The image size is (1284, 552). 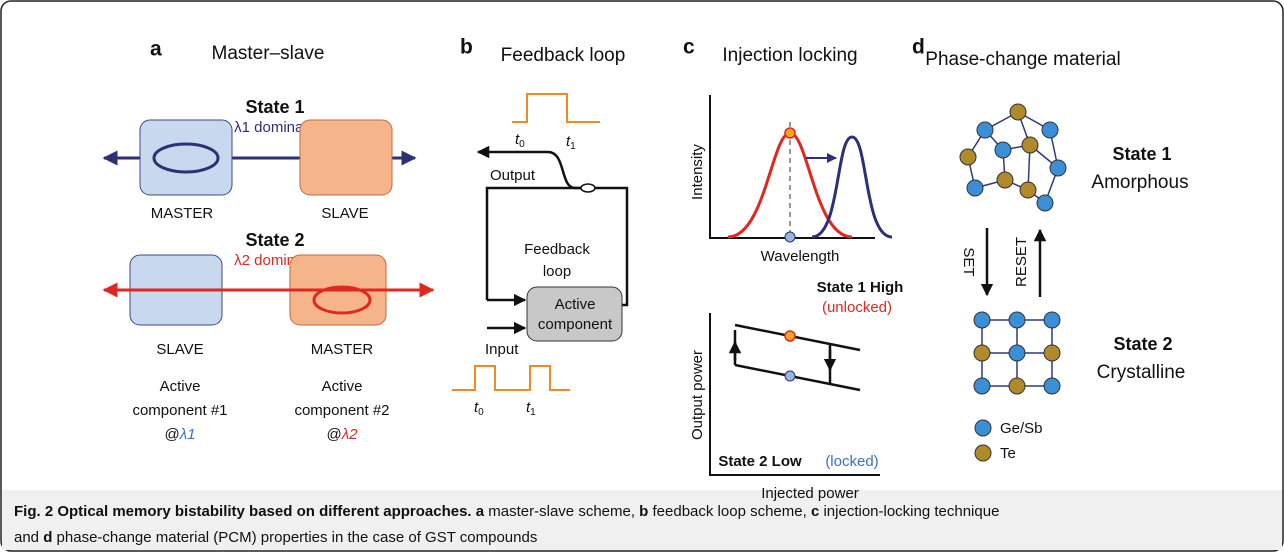 I want to click on panel-title: Master–slave, so click(x=268, y=53).